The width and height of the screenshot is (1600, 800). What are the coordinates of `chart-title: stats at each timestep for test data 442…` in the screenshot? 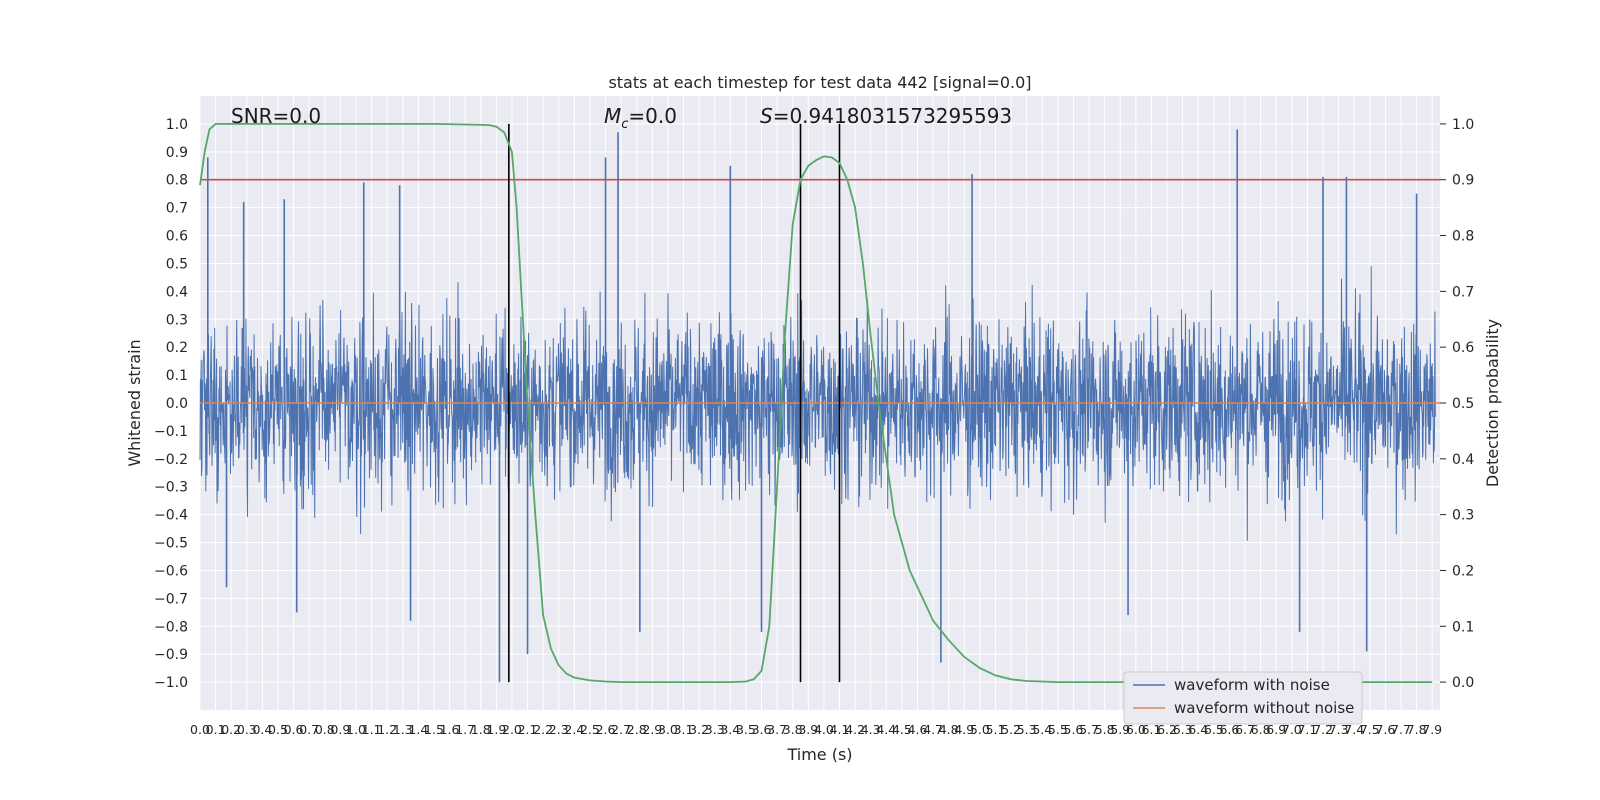 It's located at (819, 82).